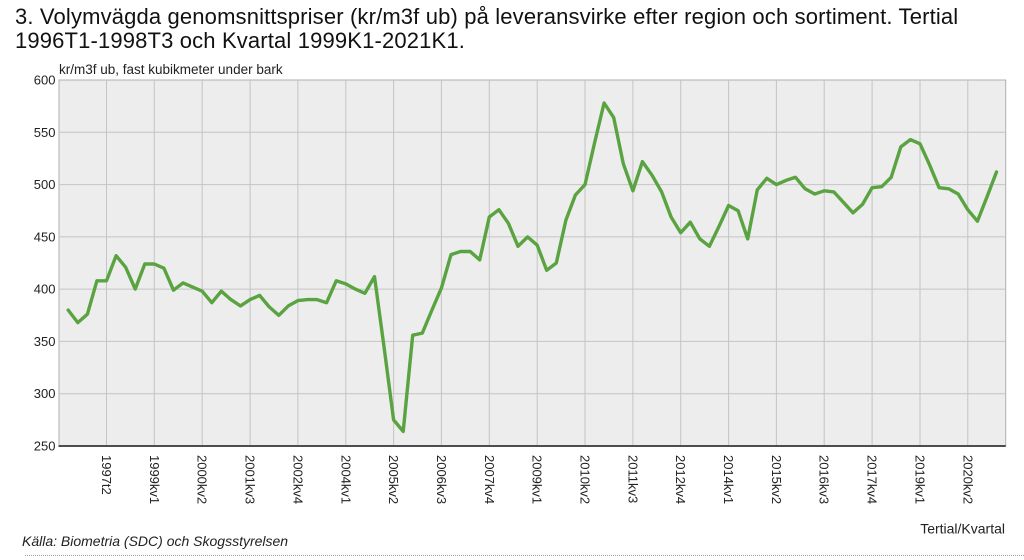  What do you see at coordinates (967, 479) in the screenshot?
I see `svg-text: 2020kv2` at bounding box center [967, 479].